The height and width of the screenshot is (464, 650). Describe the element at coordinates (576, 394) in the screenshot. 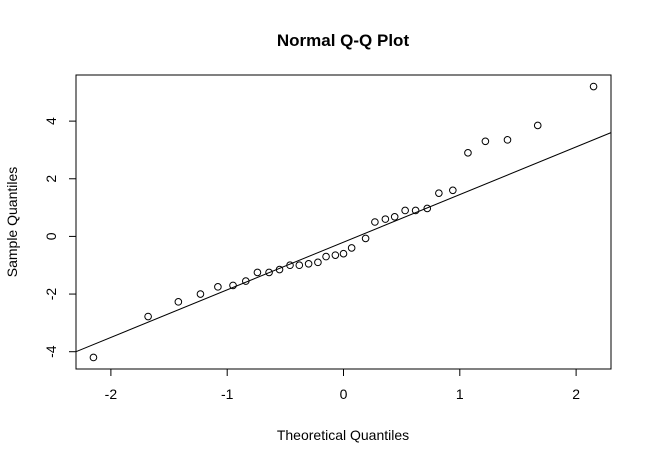

I see `x-tick-label: 2` at that location.